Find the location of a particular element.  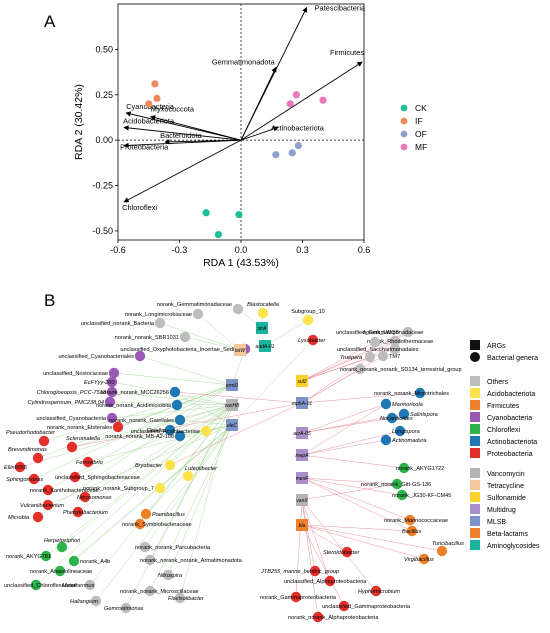

genus-label-cylindrospermum-pmc238-04: Cylindrospermum_PMC238.04 is located at coordinates (66, 403).